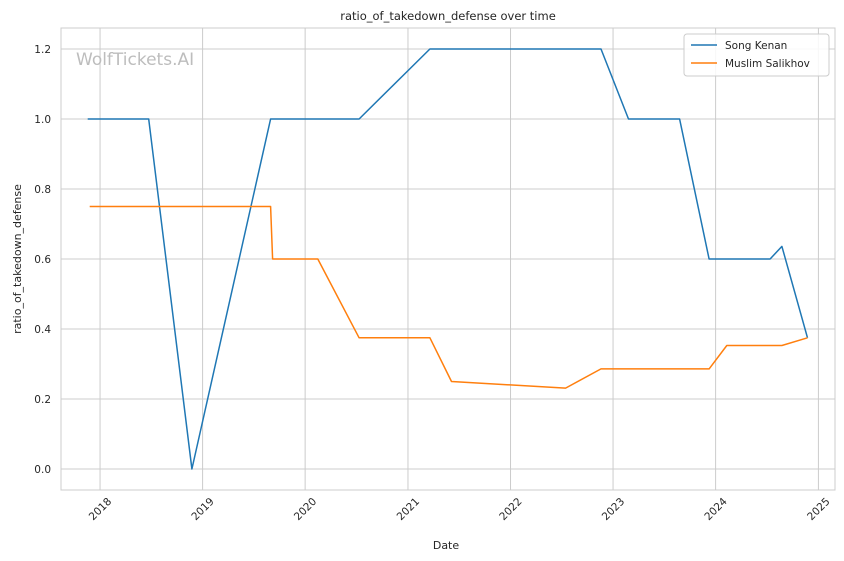 The width and height of the screenshot is (844, 561). What do you see at coordinates (42, 260) in the screenshot?
I see `y-tick-label: 0.6` at bounding box center [42, 260].